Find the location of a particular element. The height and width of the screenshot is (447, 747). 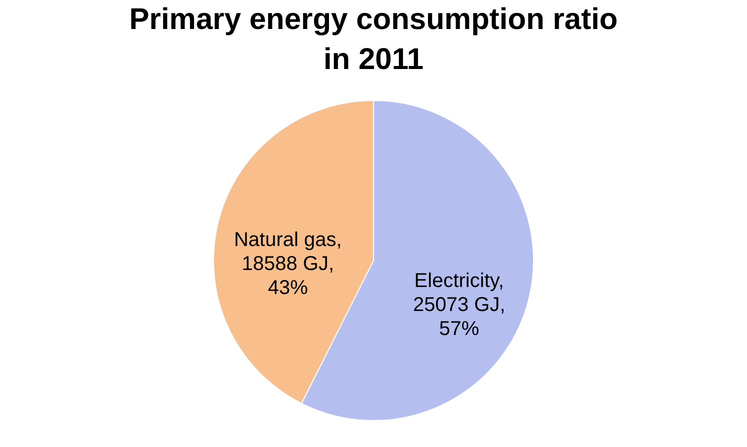

slice-label: Natural gas, 18588 GJ, 43% is located at coordinates (288, 264).